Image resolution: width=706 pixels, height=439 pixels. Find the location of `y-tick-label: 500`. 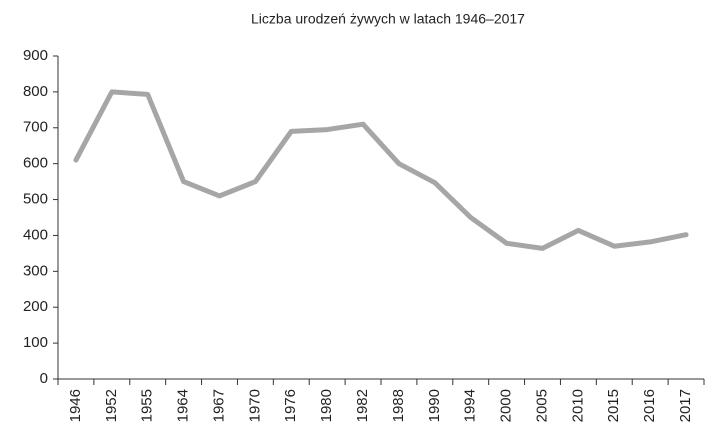

y-tick-label: 500 is located at coordinates (35, 199).